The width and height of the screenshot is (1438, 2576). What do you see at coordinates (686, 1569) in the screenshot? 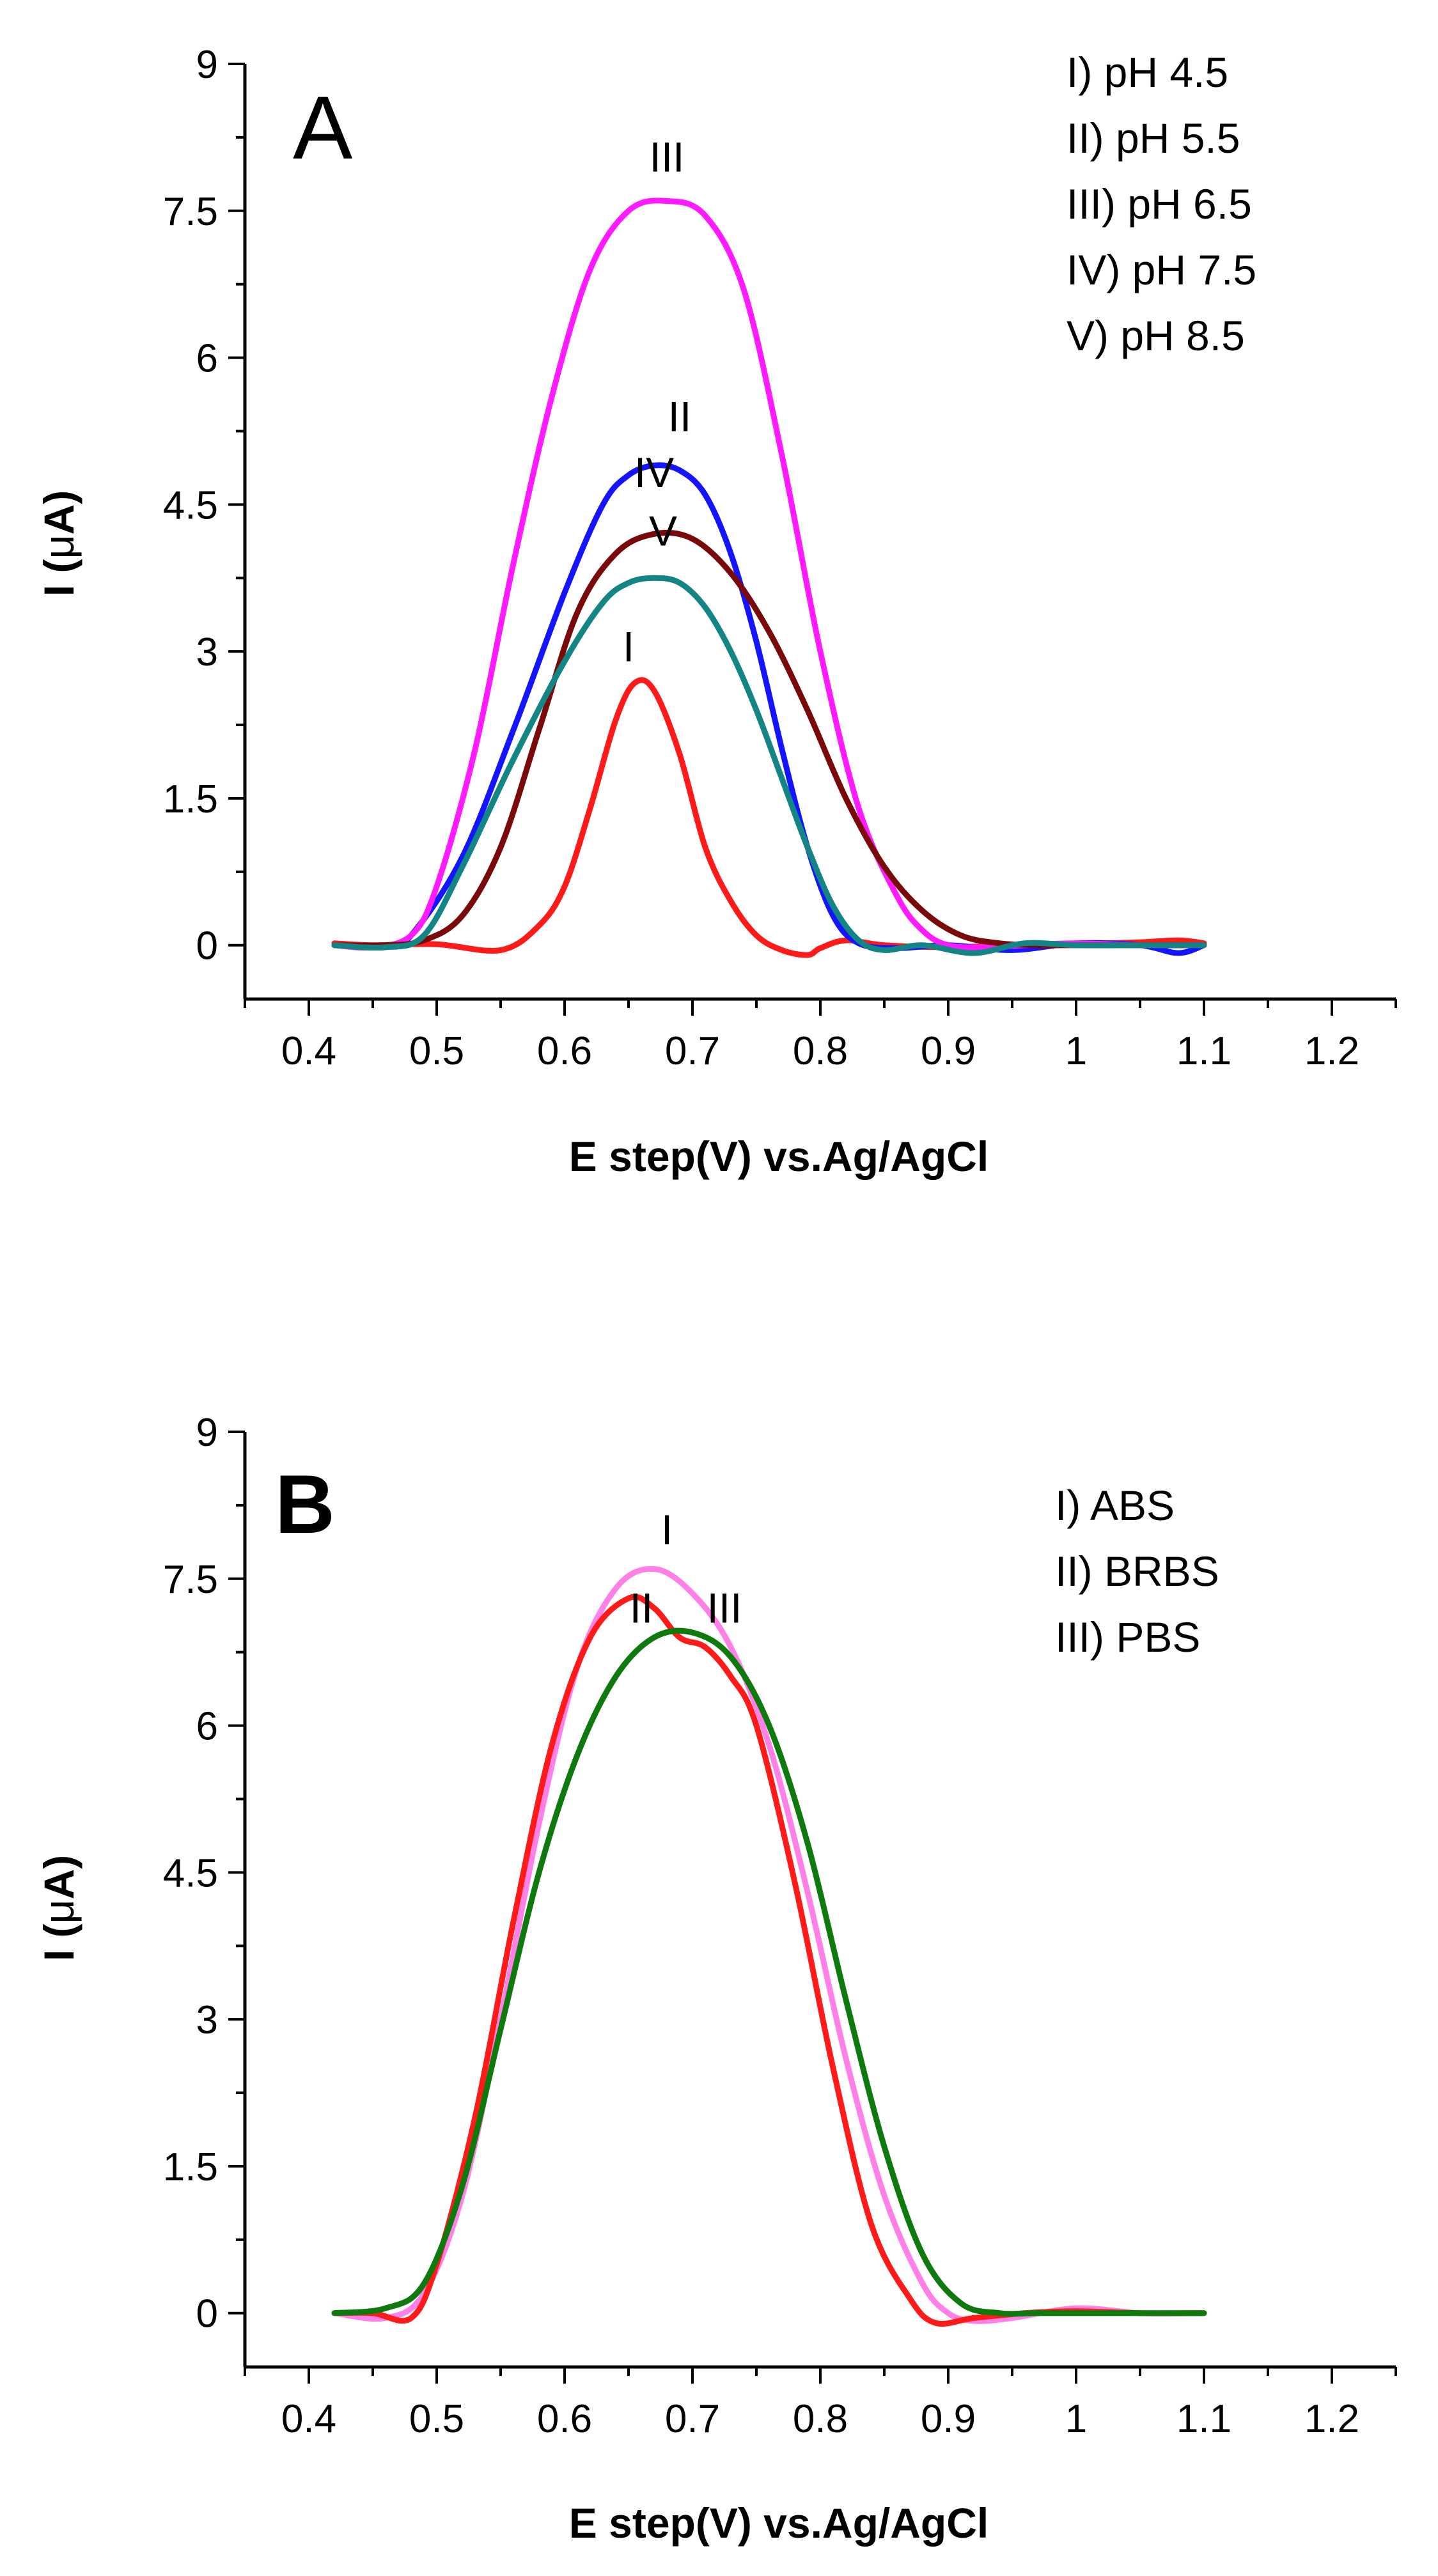
I see `panel-b-series-labels: III III` at bounding box center [686, 1569].